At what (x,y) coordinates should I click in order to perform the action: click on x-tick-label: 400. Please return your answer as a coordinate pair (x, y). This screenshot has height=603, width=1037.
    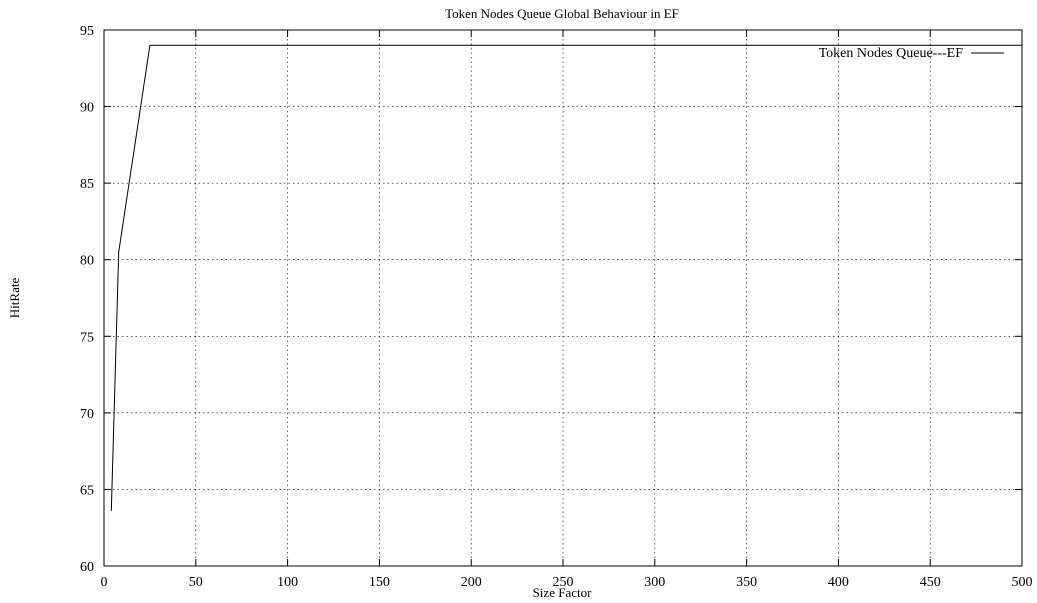
    Looking at the image, I should click on (838, 582).